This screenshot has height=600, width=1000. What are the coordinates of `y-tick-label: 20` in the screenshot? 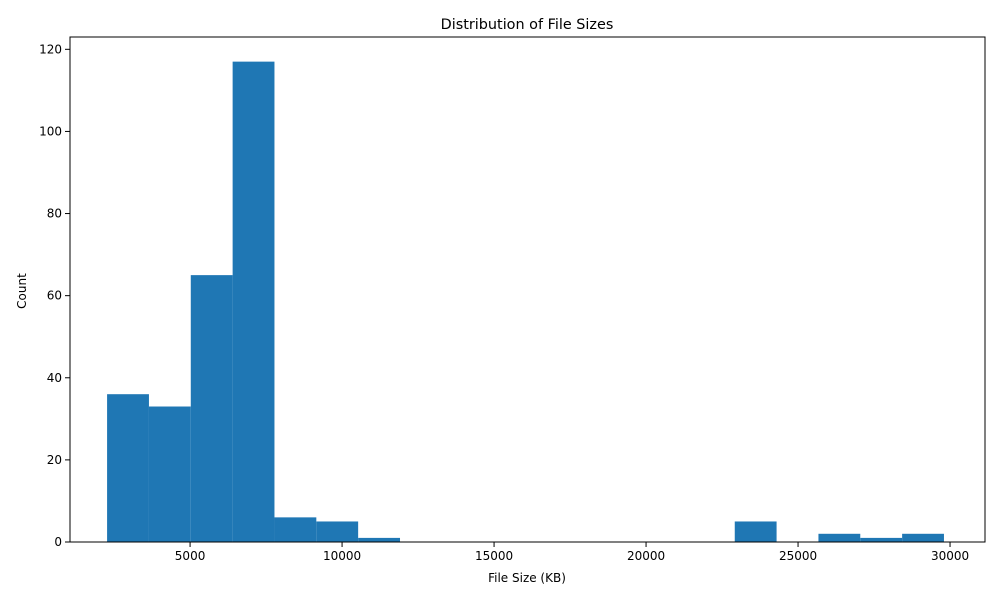 It's located at (54, 460).